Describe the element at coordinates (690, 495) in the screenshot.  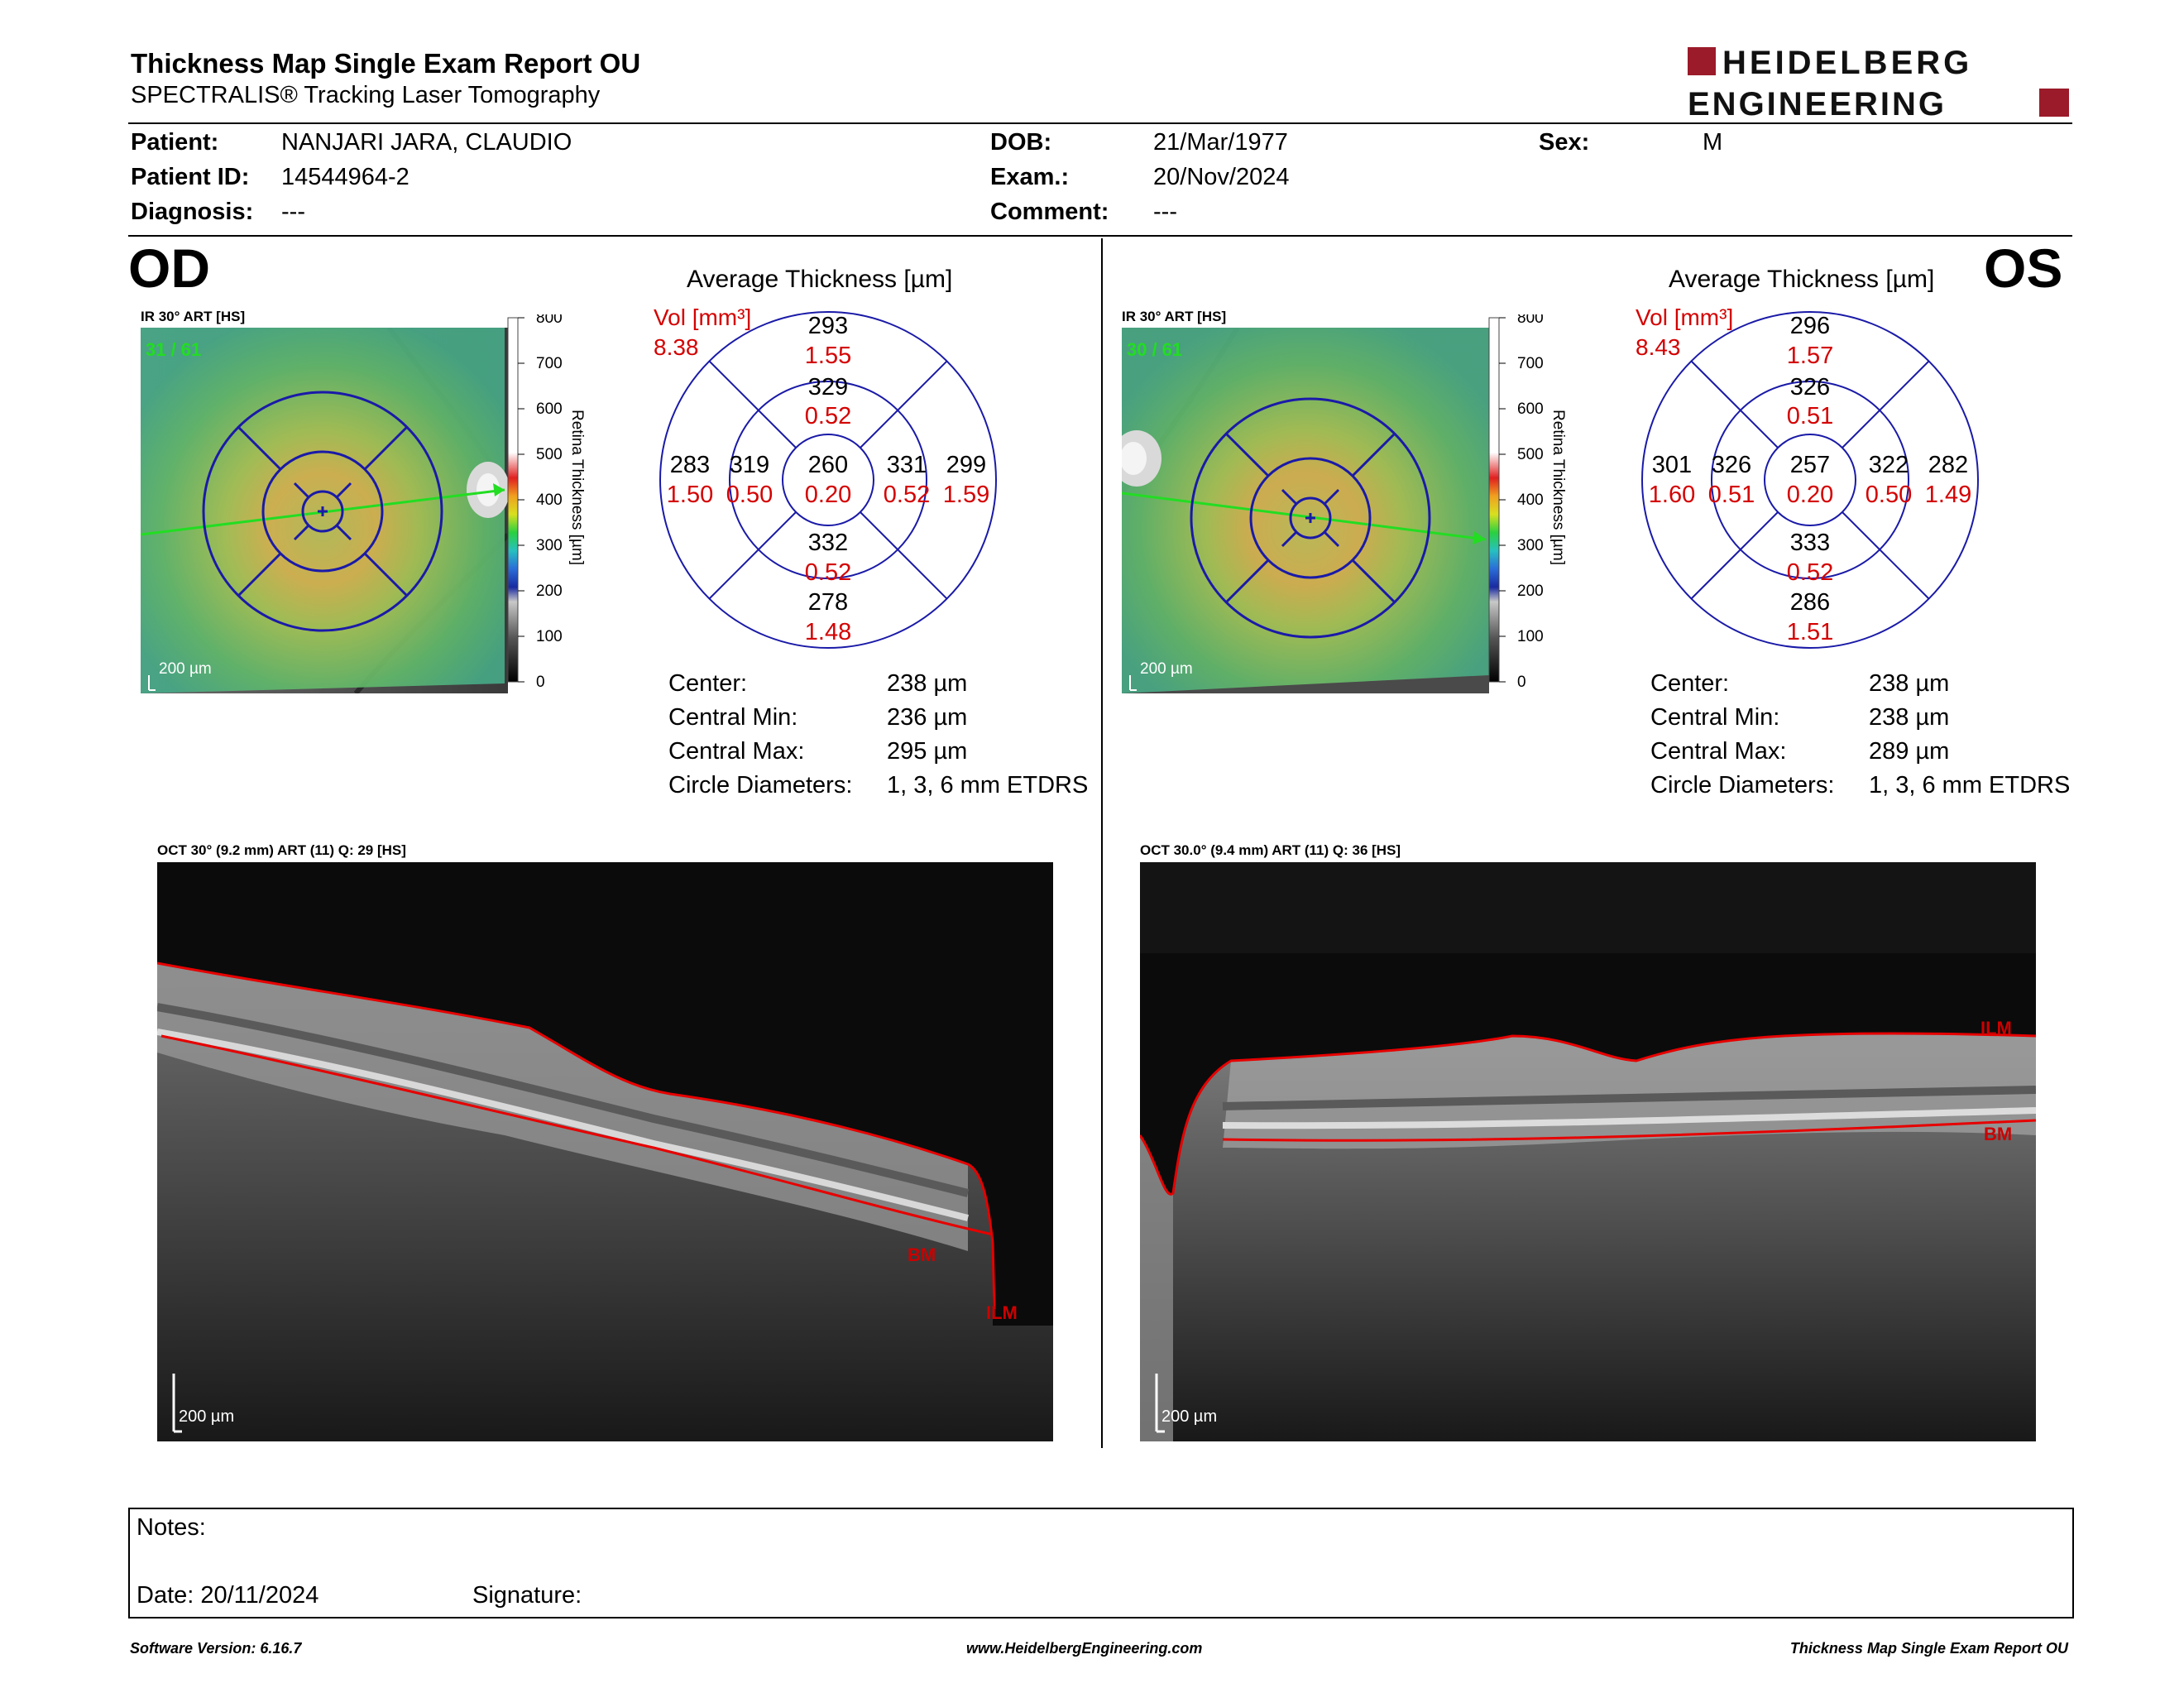
I see `svg-text: 1.50` at that location.